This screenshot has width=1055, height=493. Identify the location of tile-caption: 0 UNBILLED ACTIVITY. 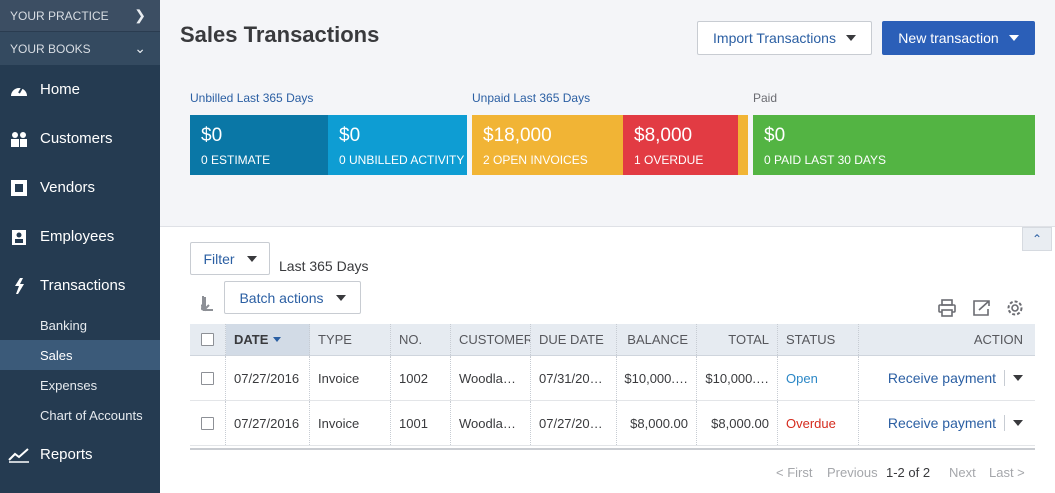
(402, 160).